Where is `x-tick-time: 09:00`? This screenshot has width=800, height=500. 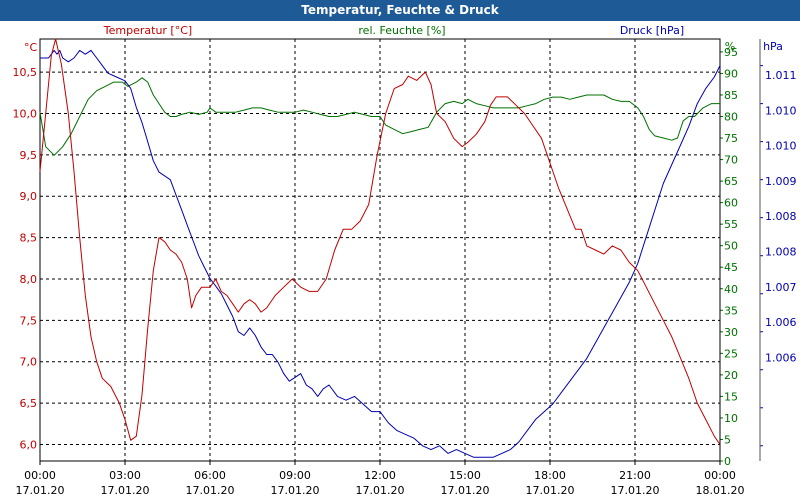
x-tick-time: 09:00 is located at coordinates (295, 475).